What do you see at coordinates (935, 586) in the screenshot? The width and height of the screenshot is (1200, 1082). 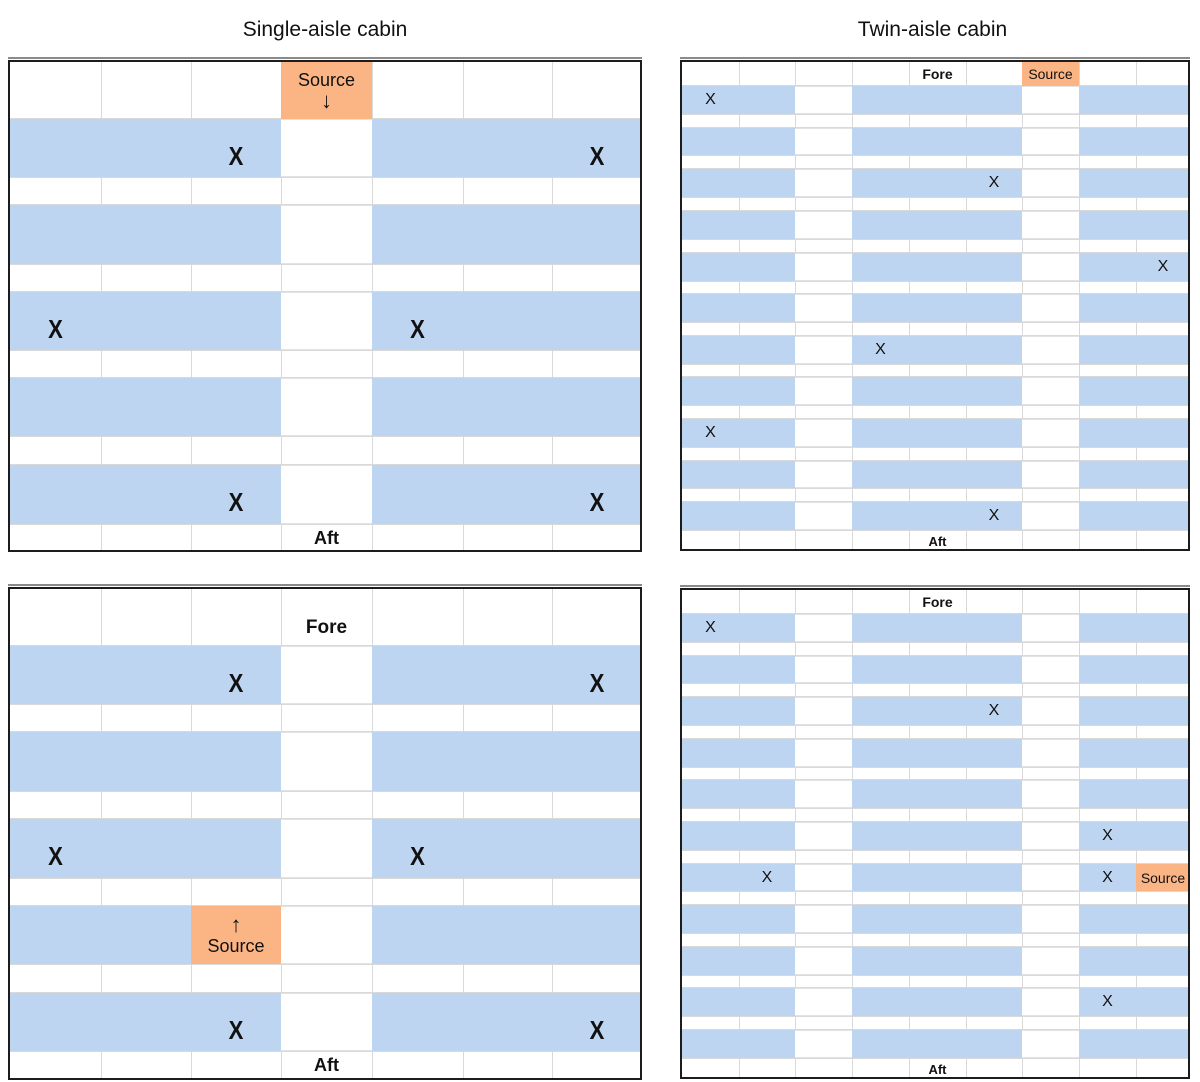 I see `panel-top-shadow` at bounding box center [935, 586].